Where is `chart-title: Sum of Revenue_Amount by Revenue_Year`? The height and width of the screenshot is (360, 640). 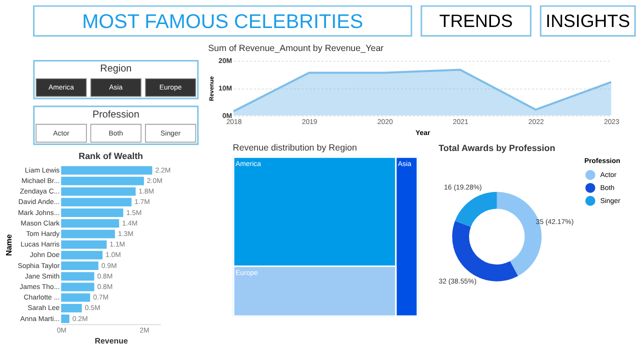
chart-title: Sum of Revenue_Amount by Revenue_Year is located at coordinates (296, 47).